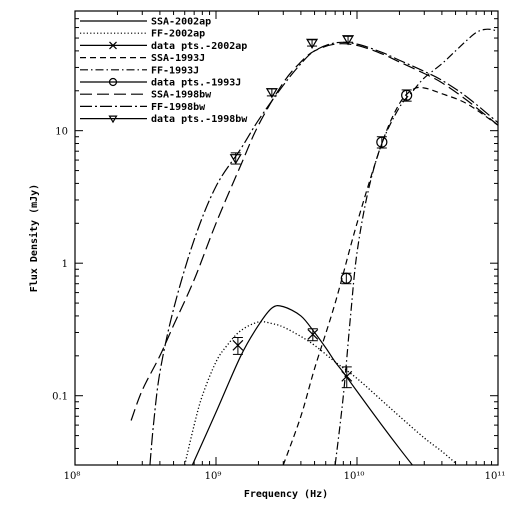 The width and height of the screenshot is (520, 507). What do you see at coordinates (181, 95) in the screenshot?
I see `legend-label: SSA-1998bw` at bounding box center [181, 95].